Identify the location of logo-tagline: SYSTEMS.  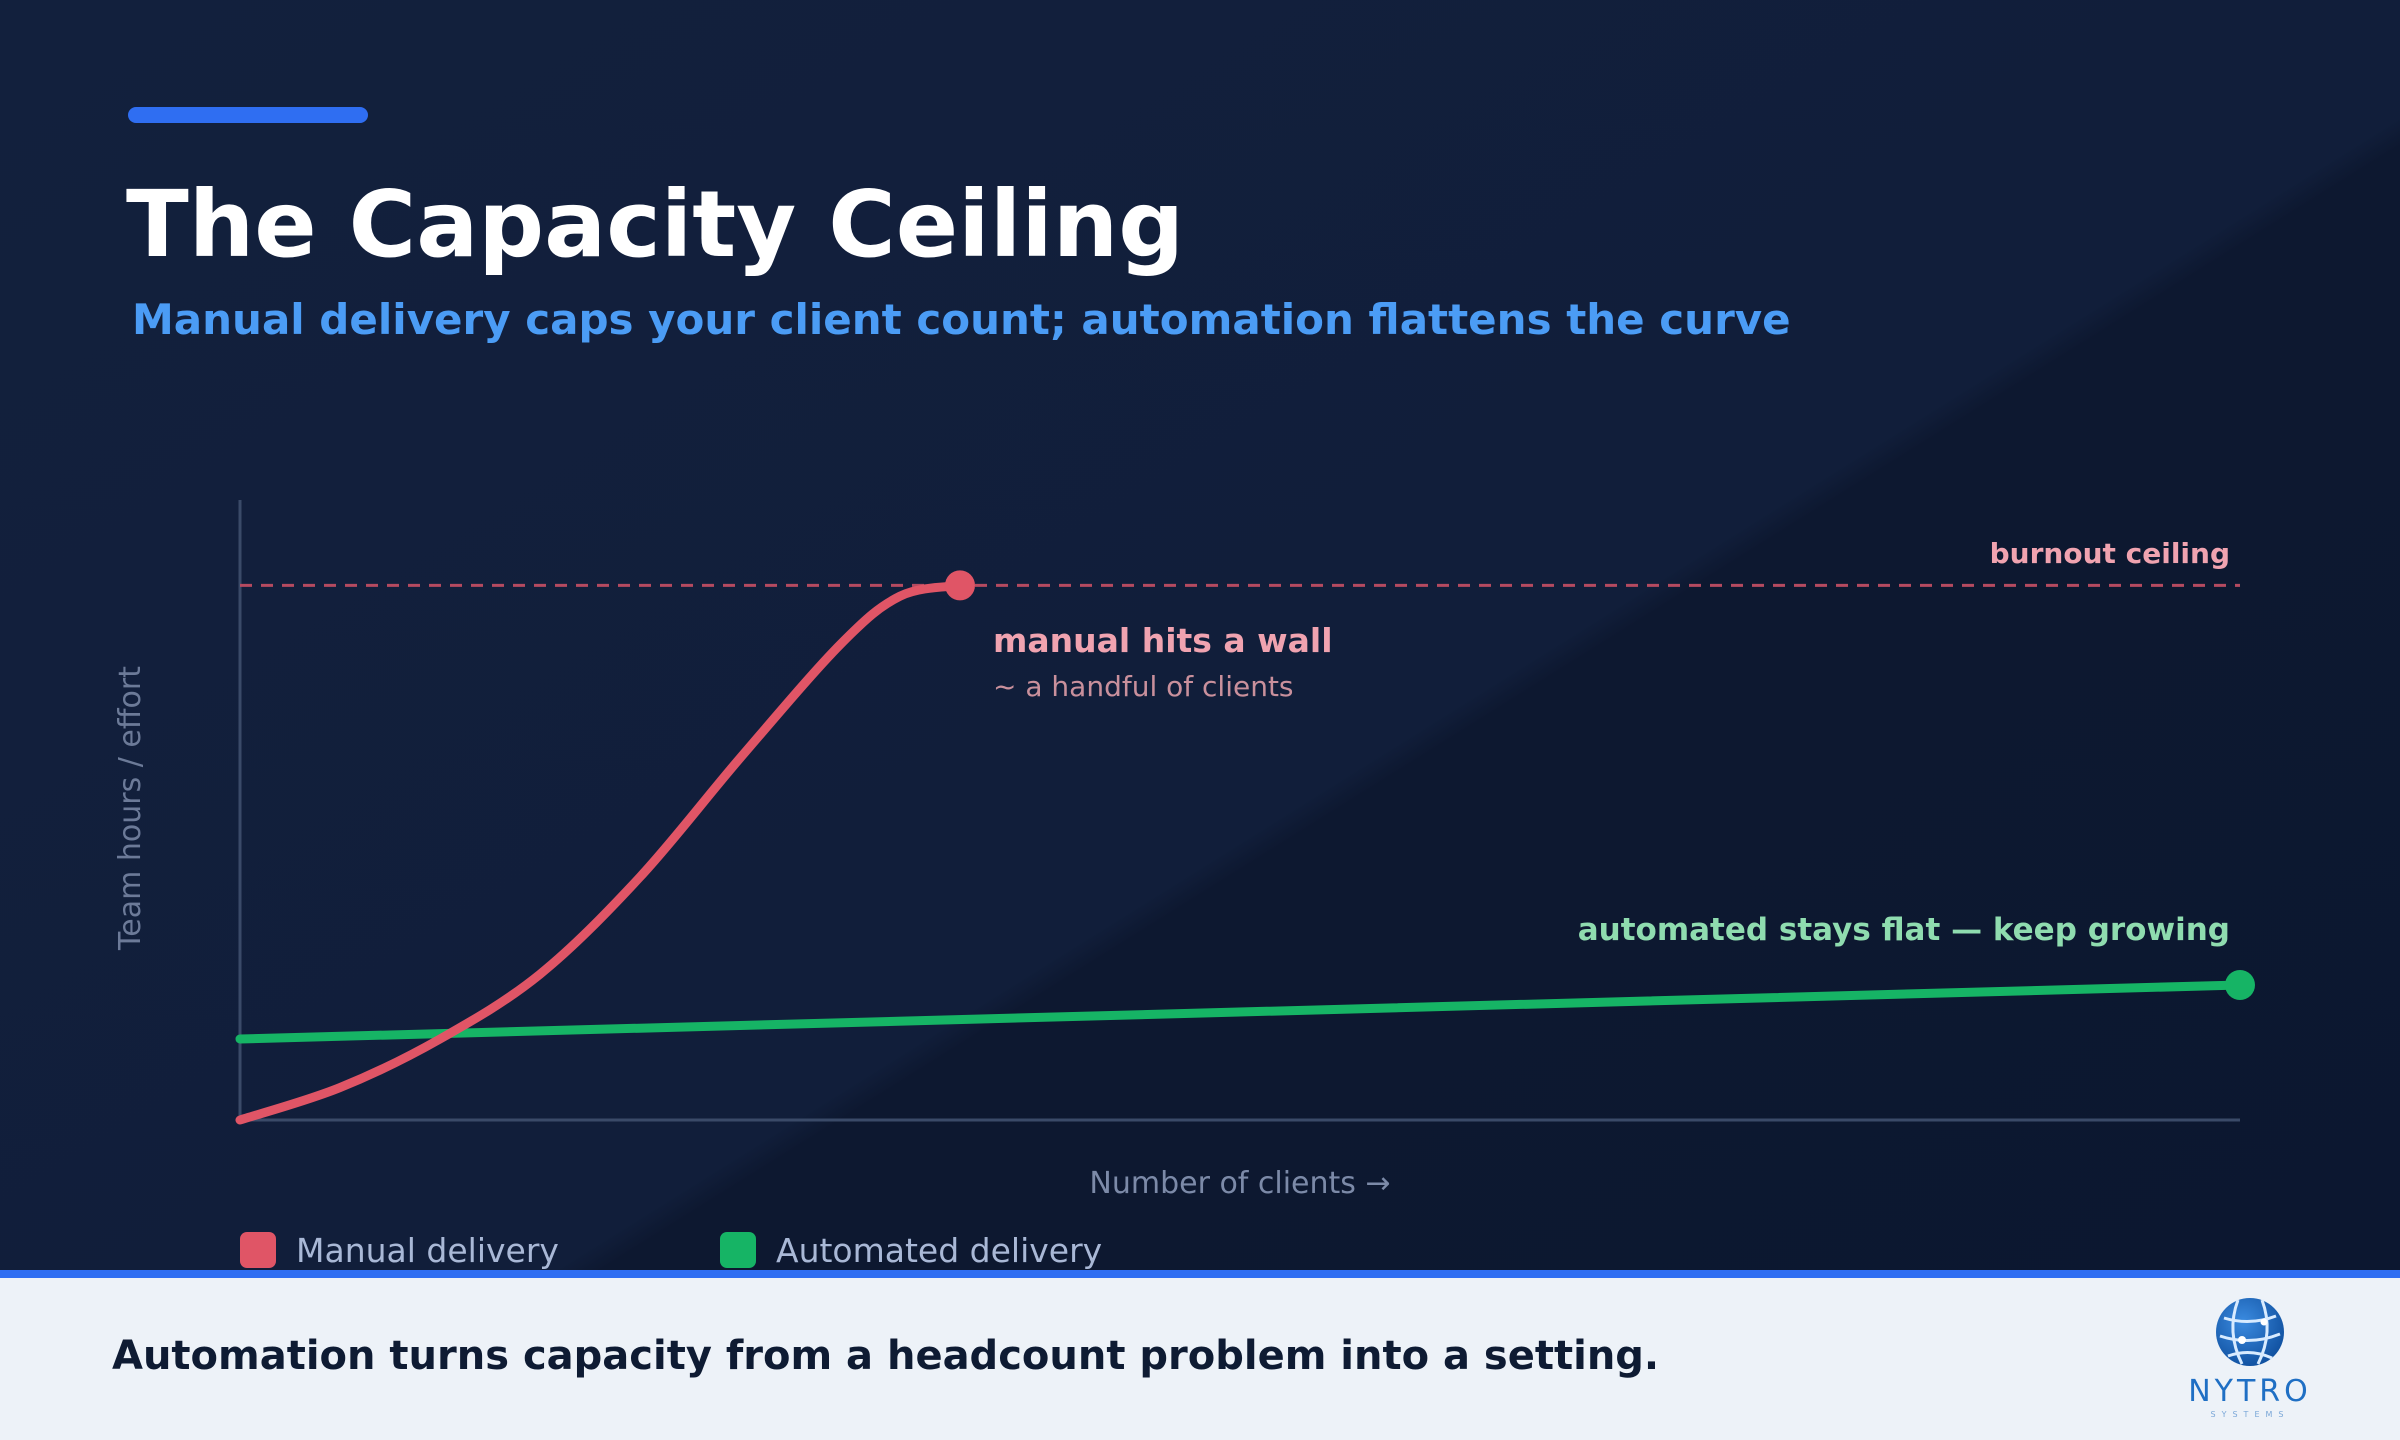
(2250, 1414).